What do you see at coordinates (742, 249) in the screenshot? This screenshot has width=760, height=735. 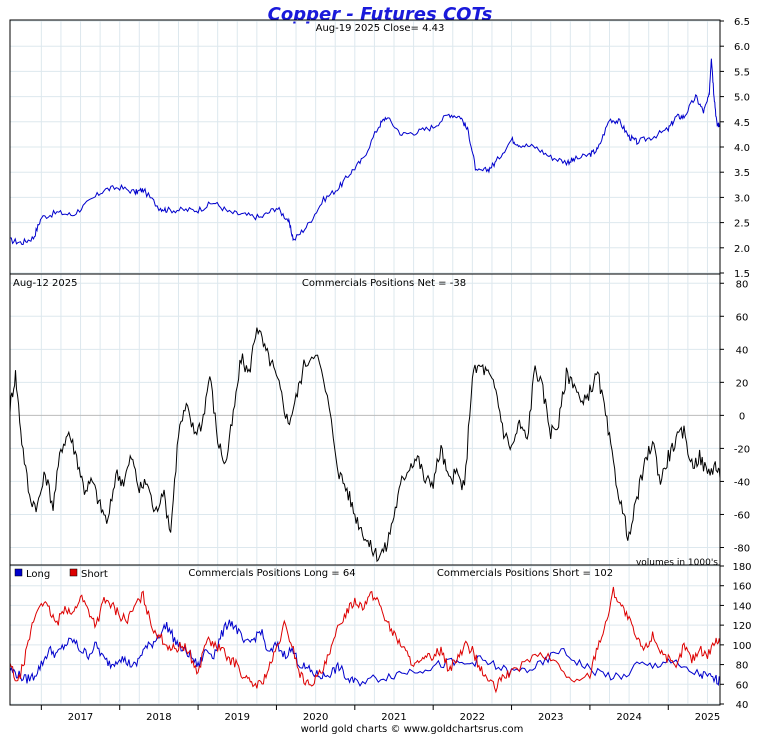 I see `y-tick-label: 2.0` at bounding box center [742, 249].